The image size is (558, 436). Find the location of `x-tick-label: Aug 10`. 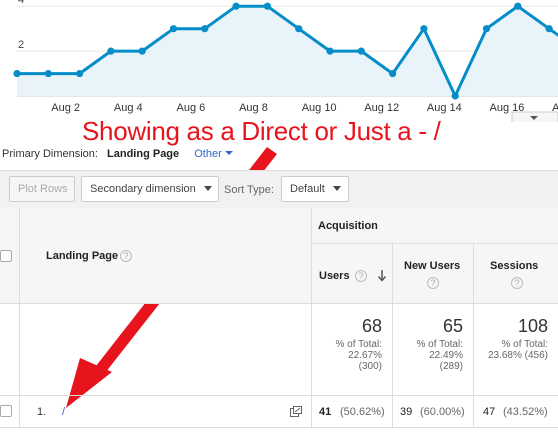

x-tick-label: Aug 10 is located at coordinates (319, 108).